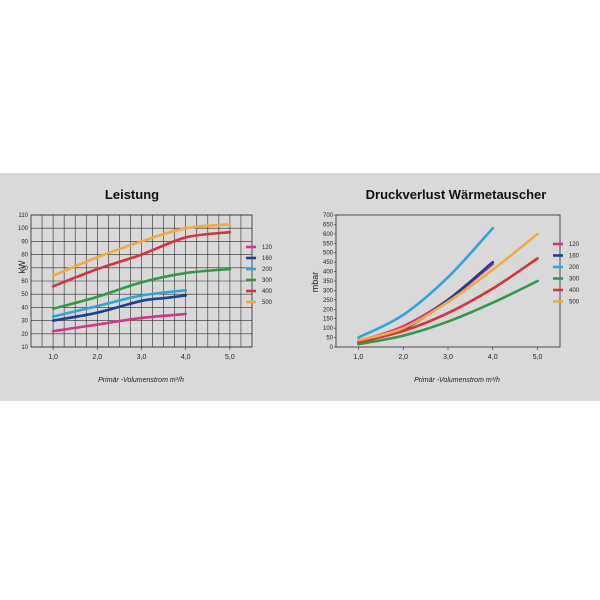 The image size is (600, 600). I want to click on pressure-series-200-line, so click(426, 282).